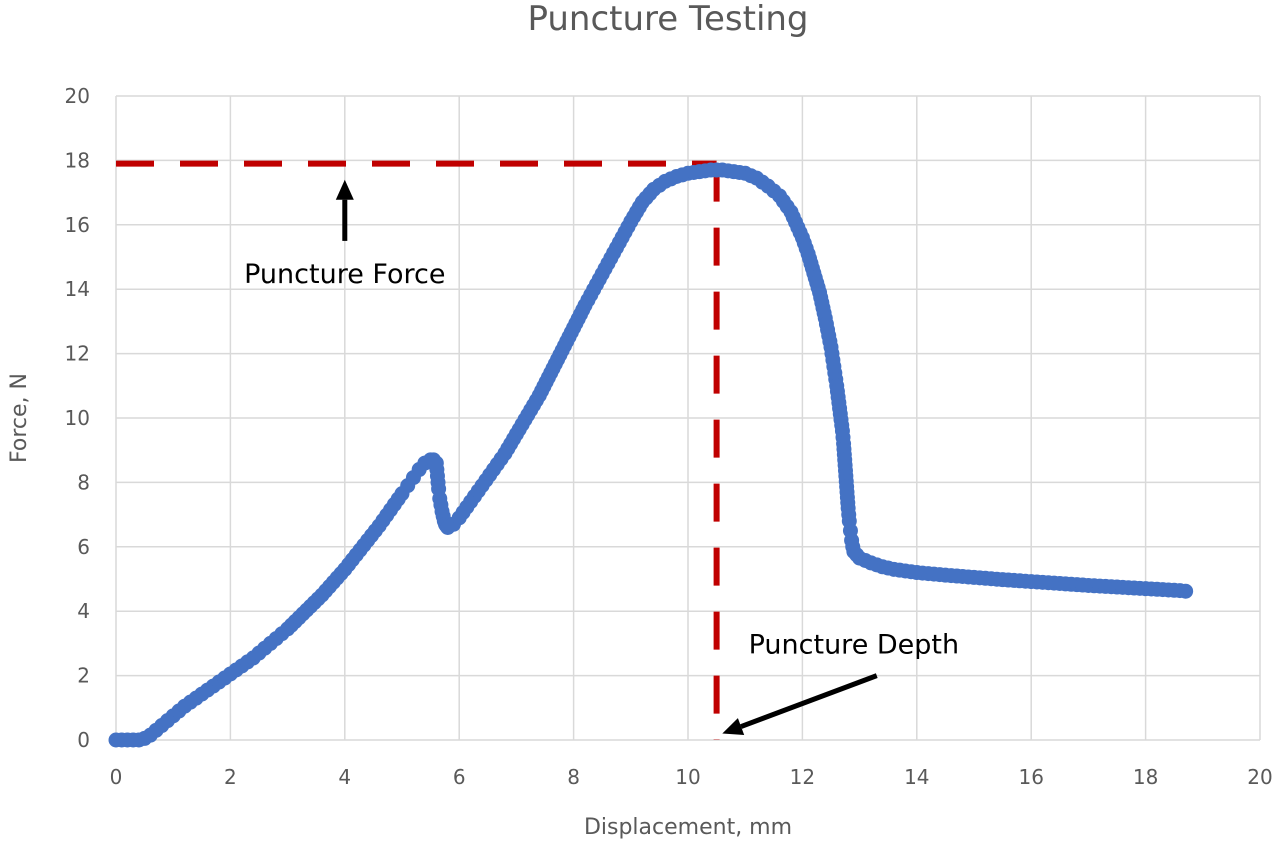 The image size is (1280, 844). What do you see at coordinates (77, 96) in the screenshot?
I see `y-tick-label: 20` at bounding box center [77, 96].